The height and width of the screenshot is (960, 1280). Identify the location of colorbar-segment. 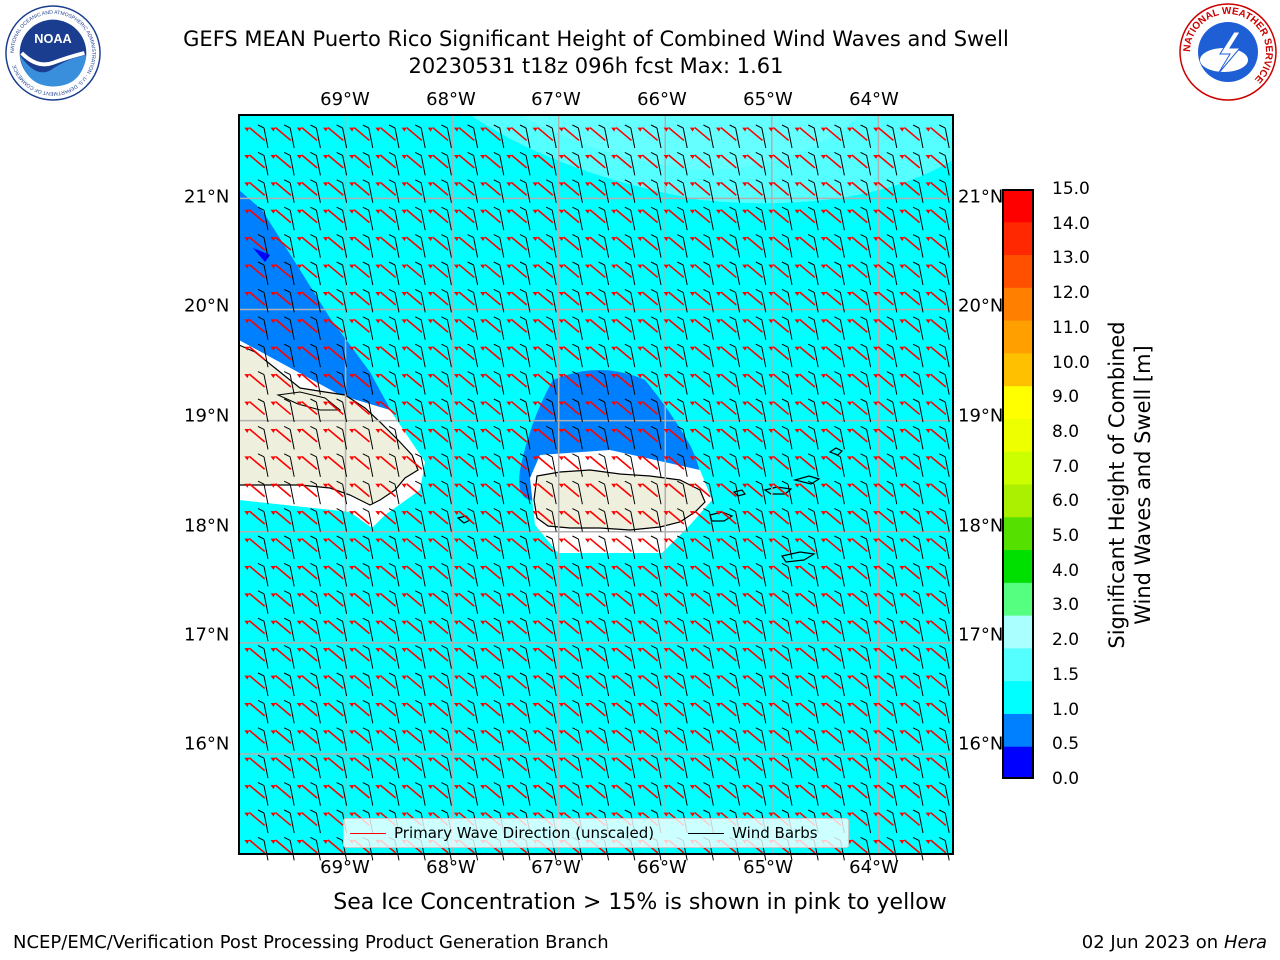
(1018, 632).